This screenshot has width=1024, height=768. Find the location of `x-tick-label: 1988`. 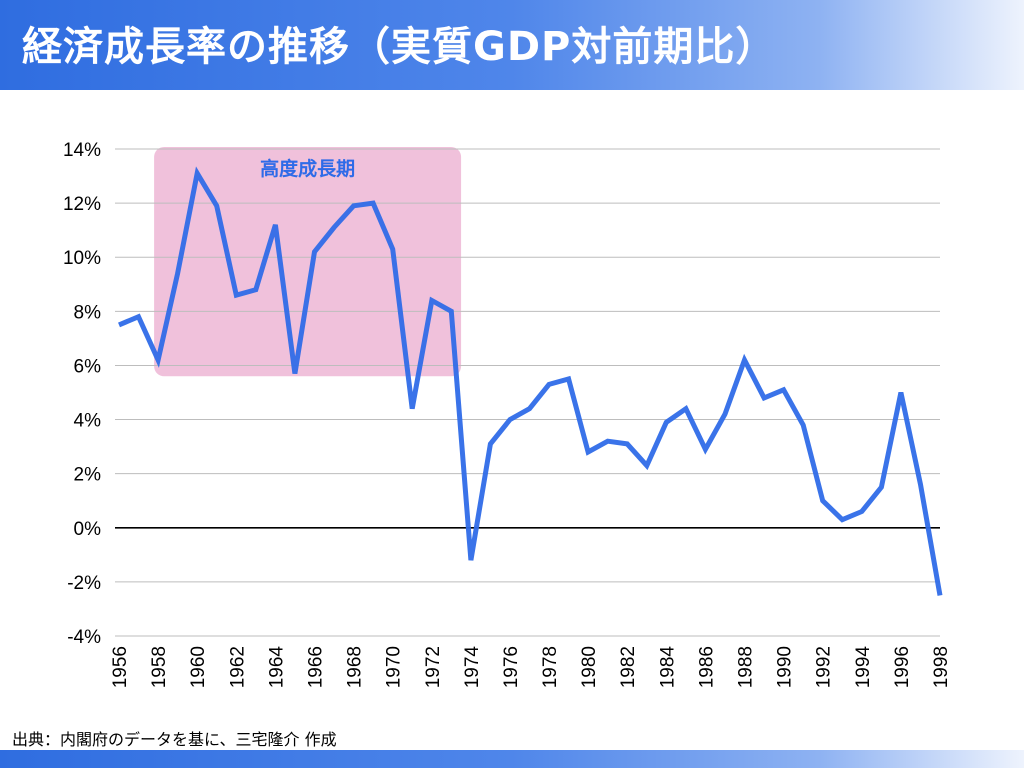

x-tick-label: 1988 is located at coordinates (746, 667).